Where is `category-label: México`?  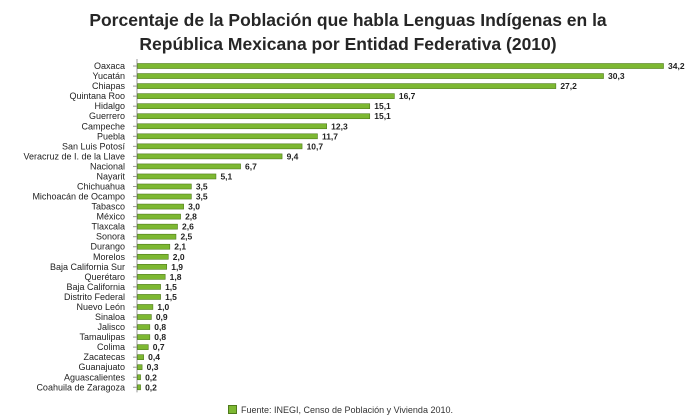 category-label: México is located at coordinates (110, 217).